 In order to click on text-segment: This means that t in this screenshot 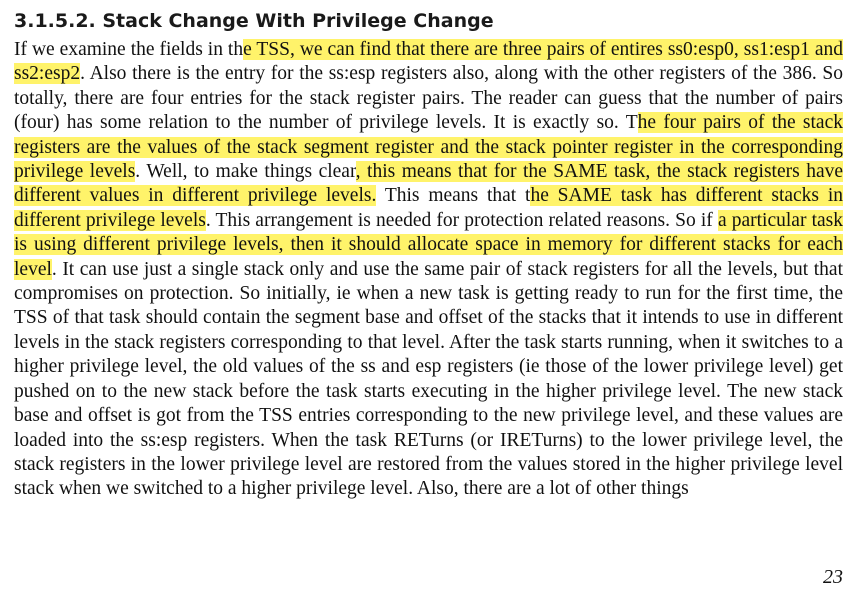, I will do `click(453, 196)`.